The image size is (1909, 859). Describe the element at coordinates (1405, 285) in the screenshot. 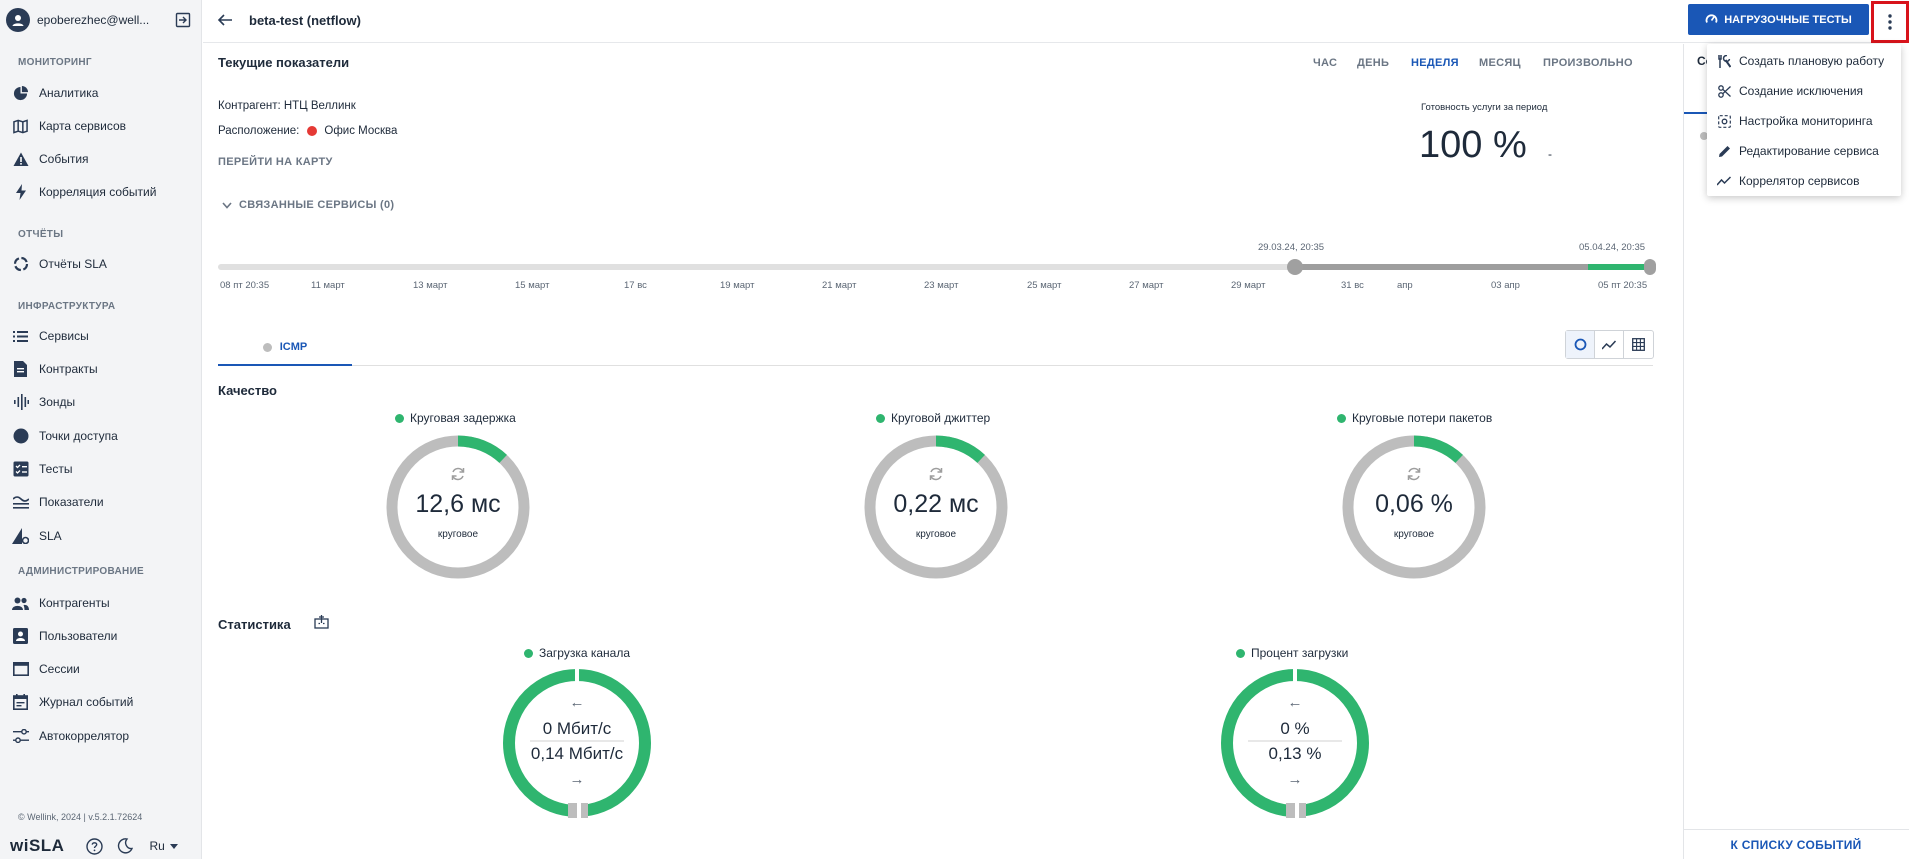

I see `timeline-tick: апр` at that location.